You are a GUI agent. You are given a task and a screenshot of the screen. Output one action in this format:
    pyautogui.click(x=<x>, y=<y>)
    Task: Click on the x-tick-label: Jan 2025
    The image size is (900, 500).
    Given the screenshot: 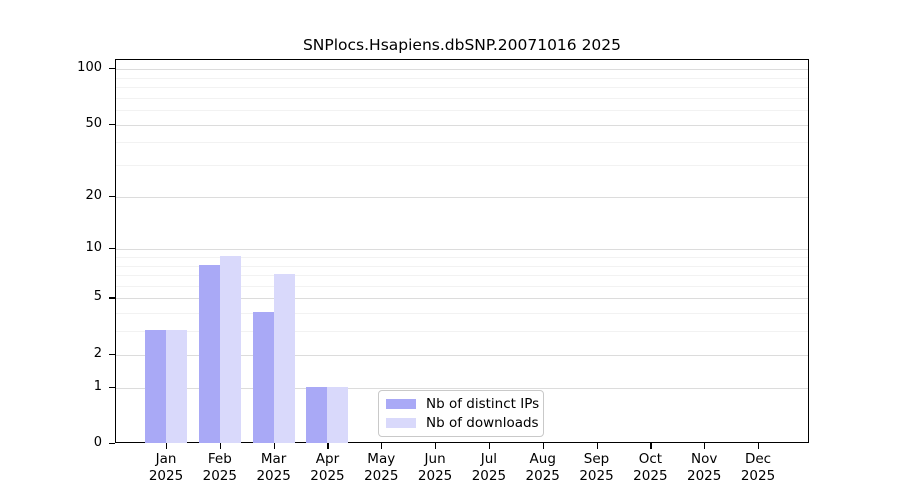 What is the action you would take?
    pyautogui.click(x=166, y=468)
    